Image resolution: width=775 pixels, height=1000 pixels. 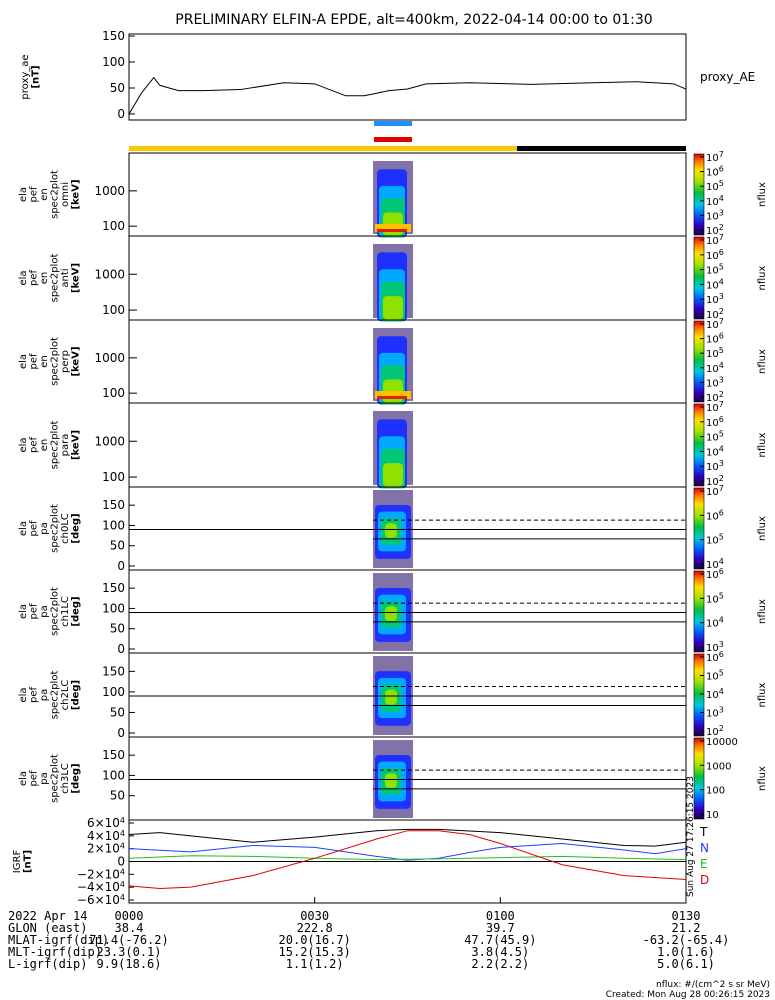 What do you see at coordinates (393, 139) in the screenshot?
I see `orbit-marker-red` at bounding box center [393, 139].